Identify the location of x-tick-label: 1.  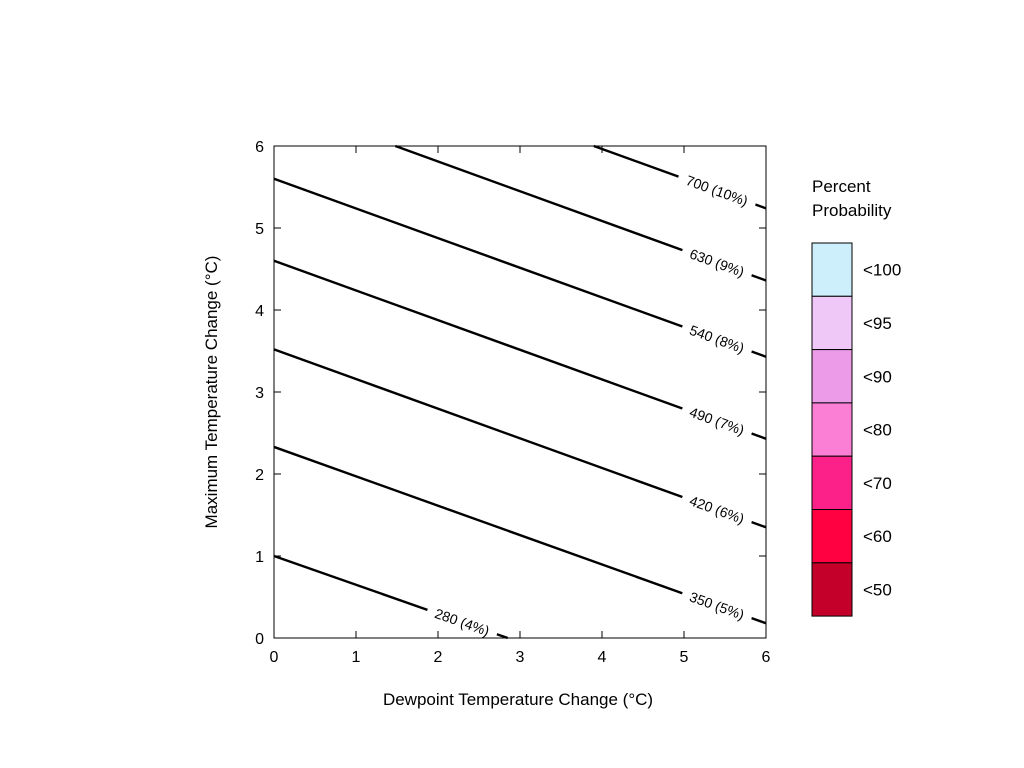
(356, 657).